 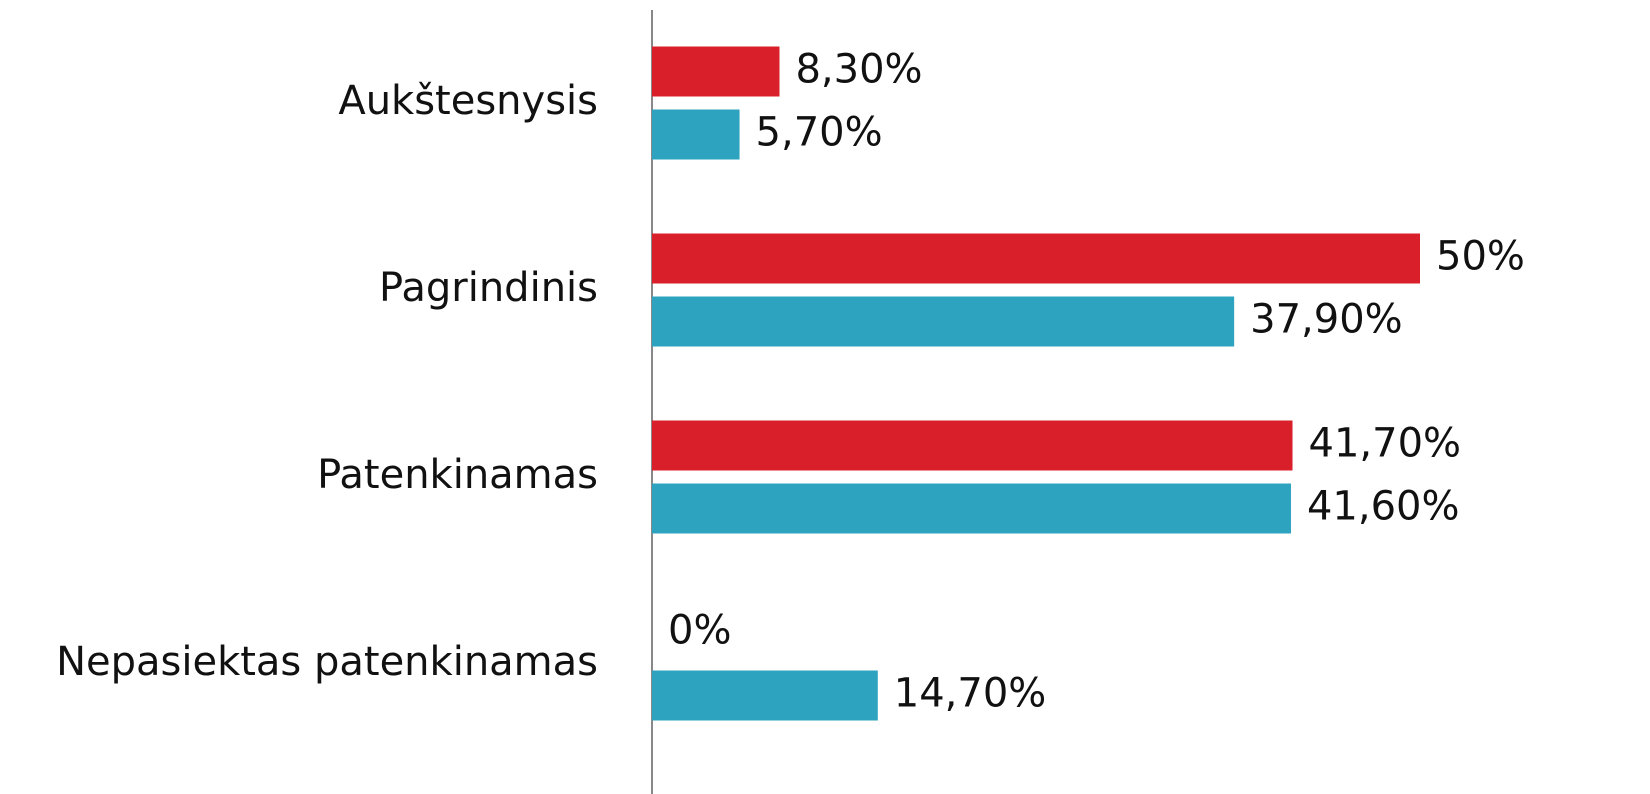 What do you see at coordinates (468, 101) in the screenshot?
I see `category-label: Aukštesnysis` at bounding box center [468, 101].